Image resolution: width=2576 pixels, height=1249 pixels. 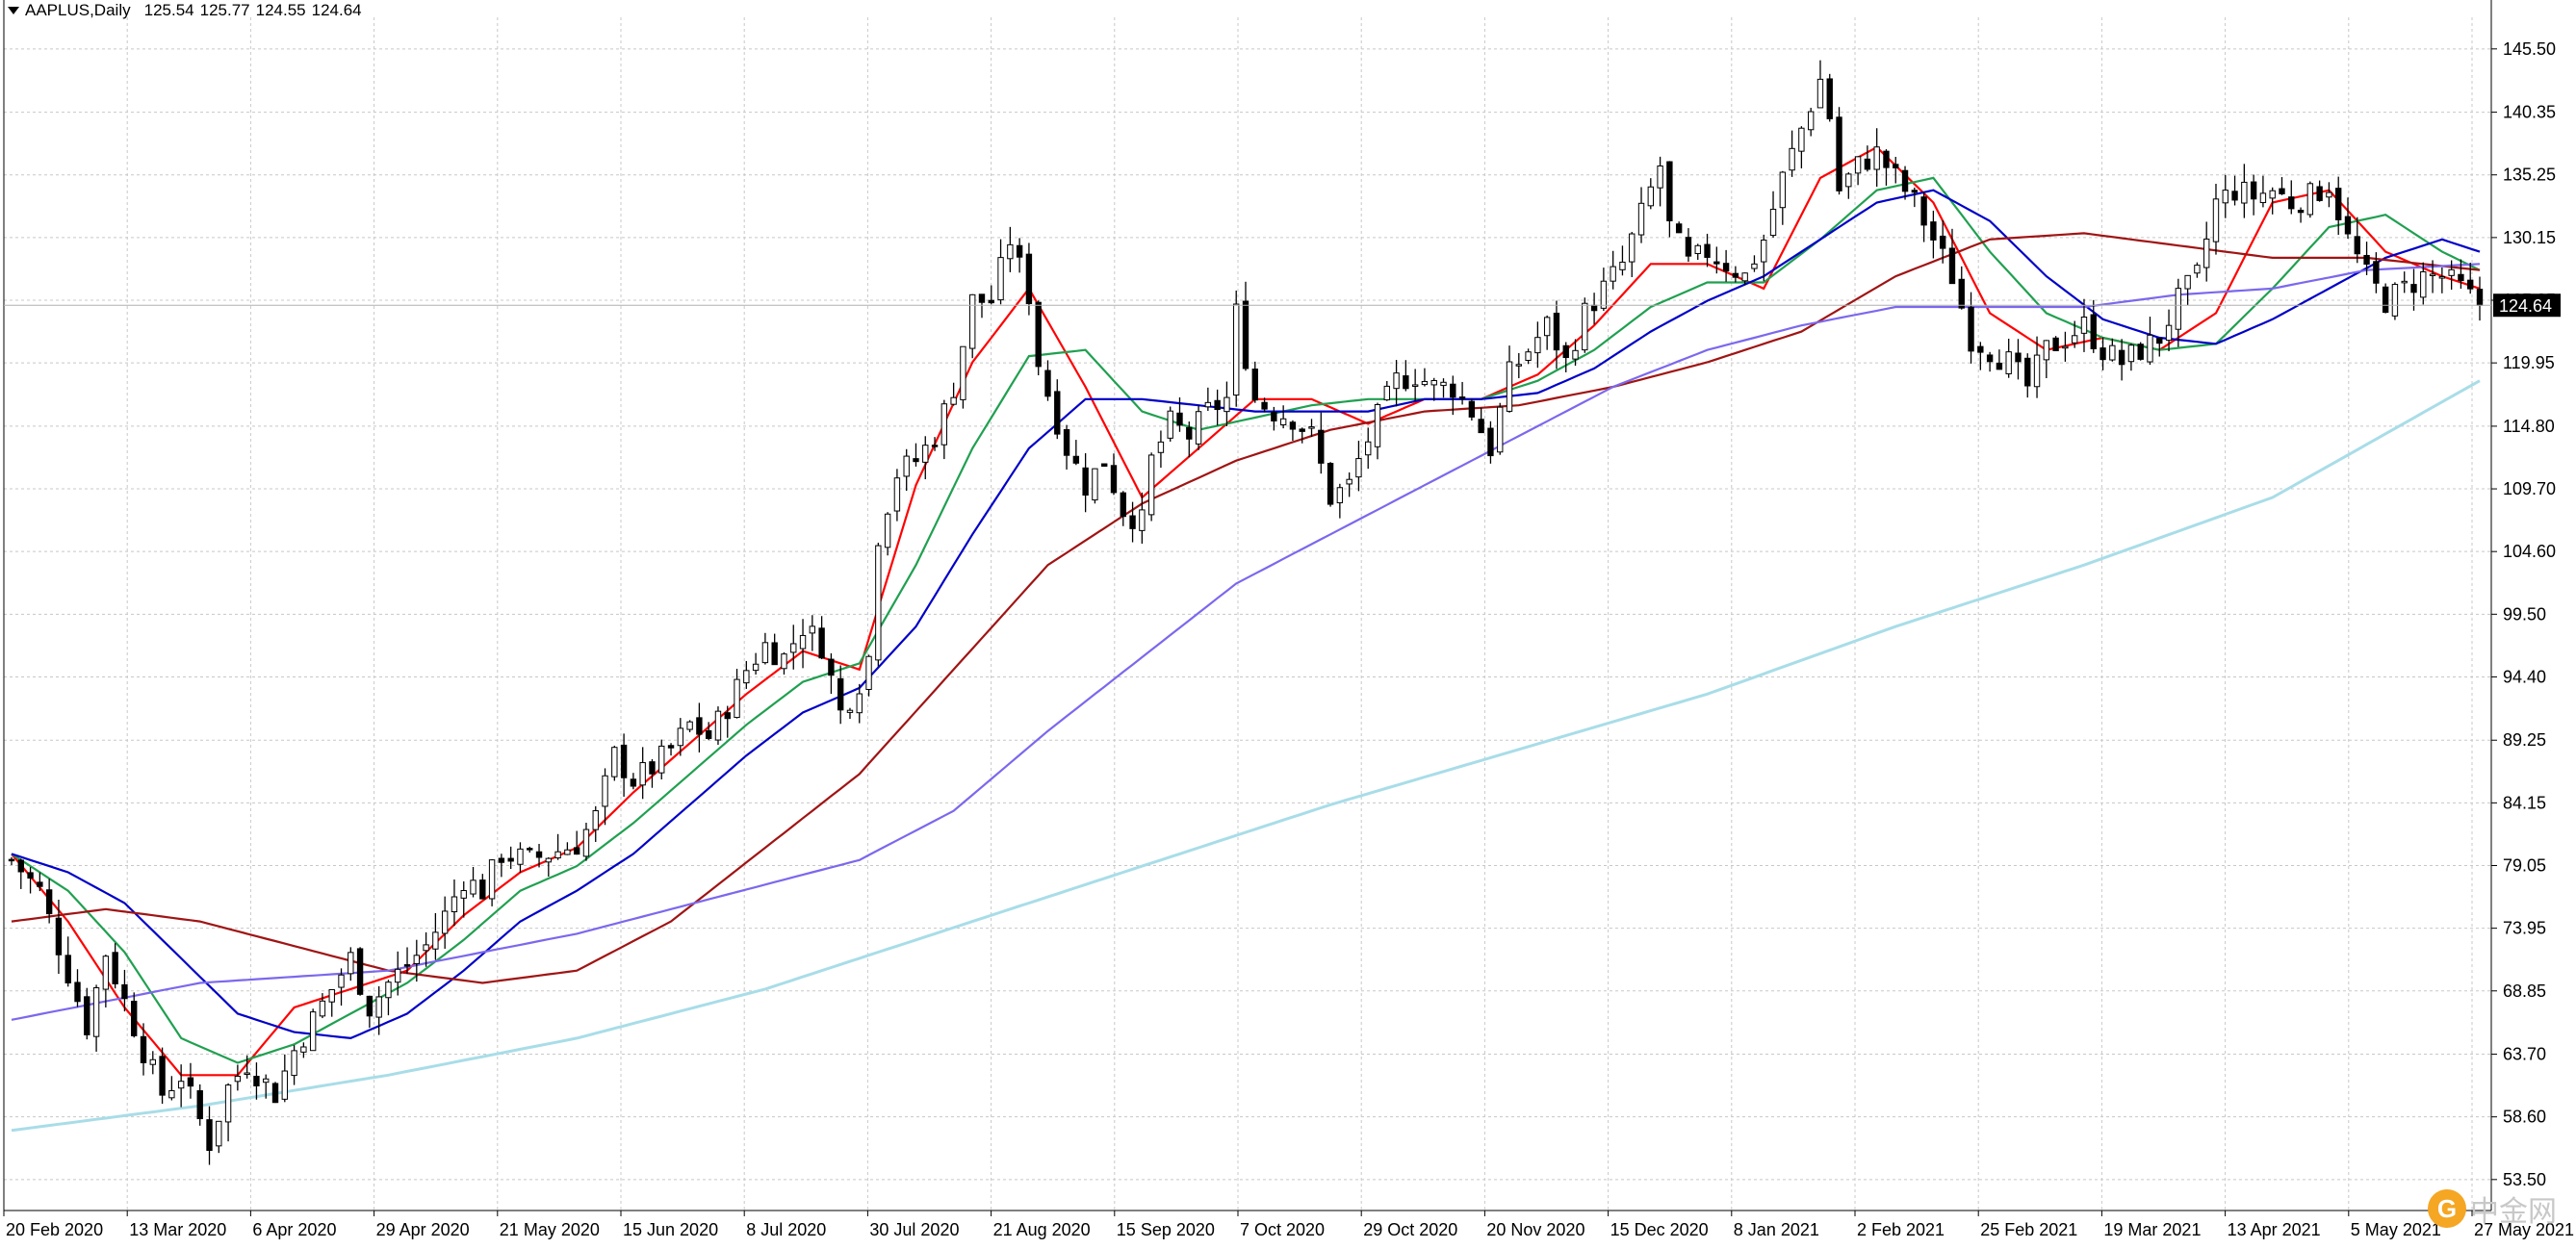 What do you see at coordinates (2529, 426) in the screenshot?
I see `y-tick-label: 114.80` at bounding box center [2529, 426].